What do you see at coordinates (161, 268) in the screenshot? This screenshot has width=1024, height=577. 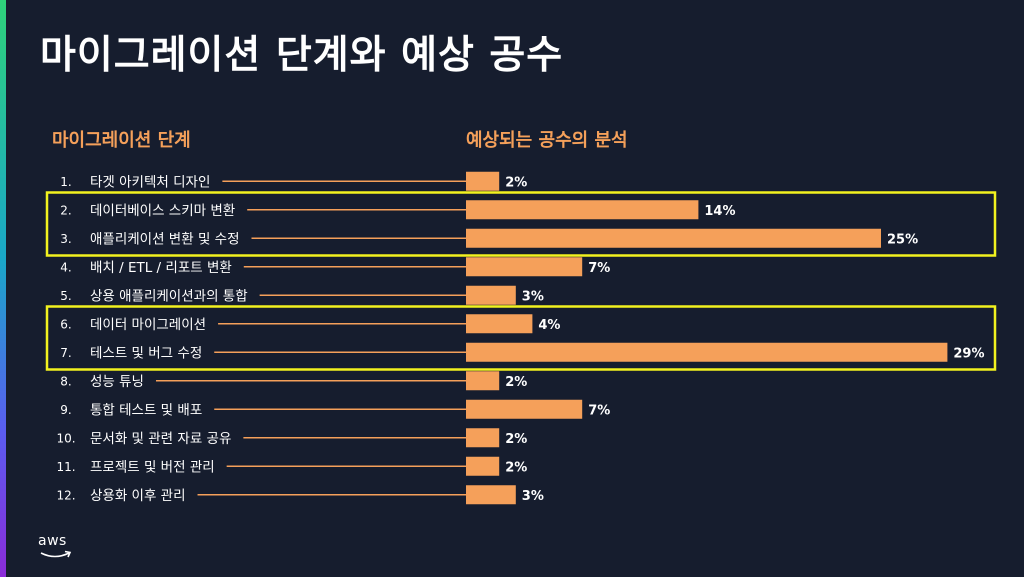 I see `step-label: 배치 / ETL / 리포트 변환` at bounding box center [161, 268].